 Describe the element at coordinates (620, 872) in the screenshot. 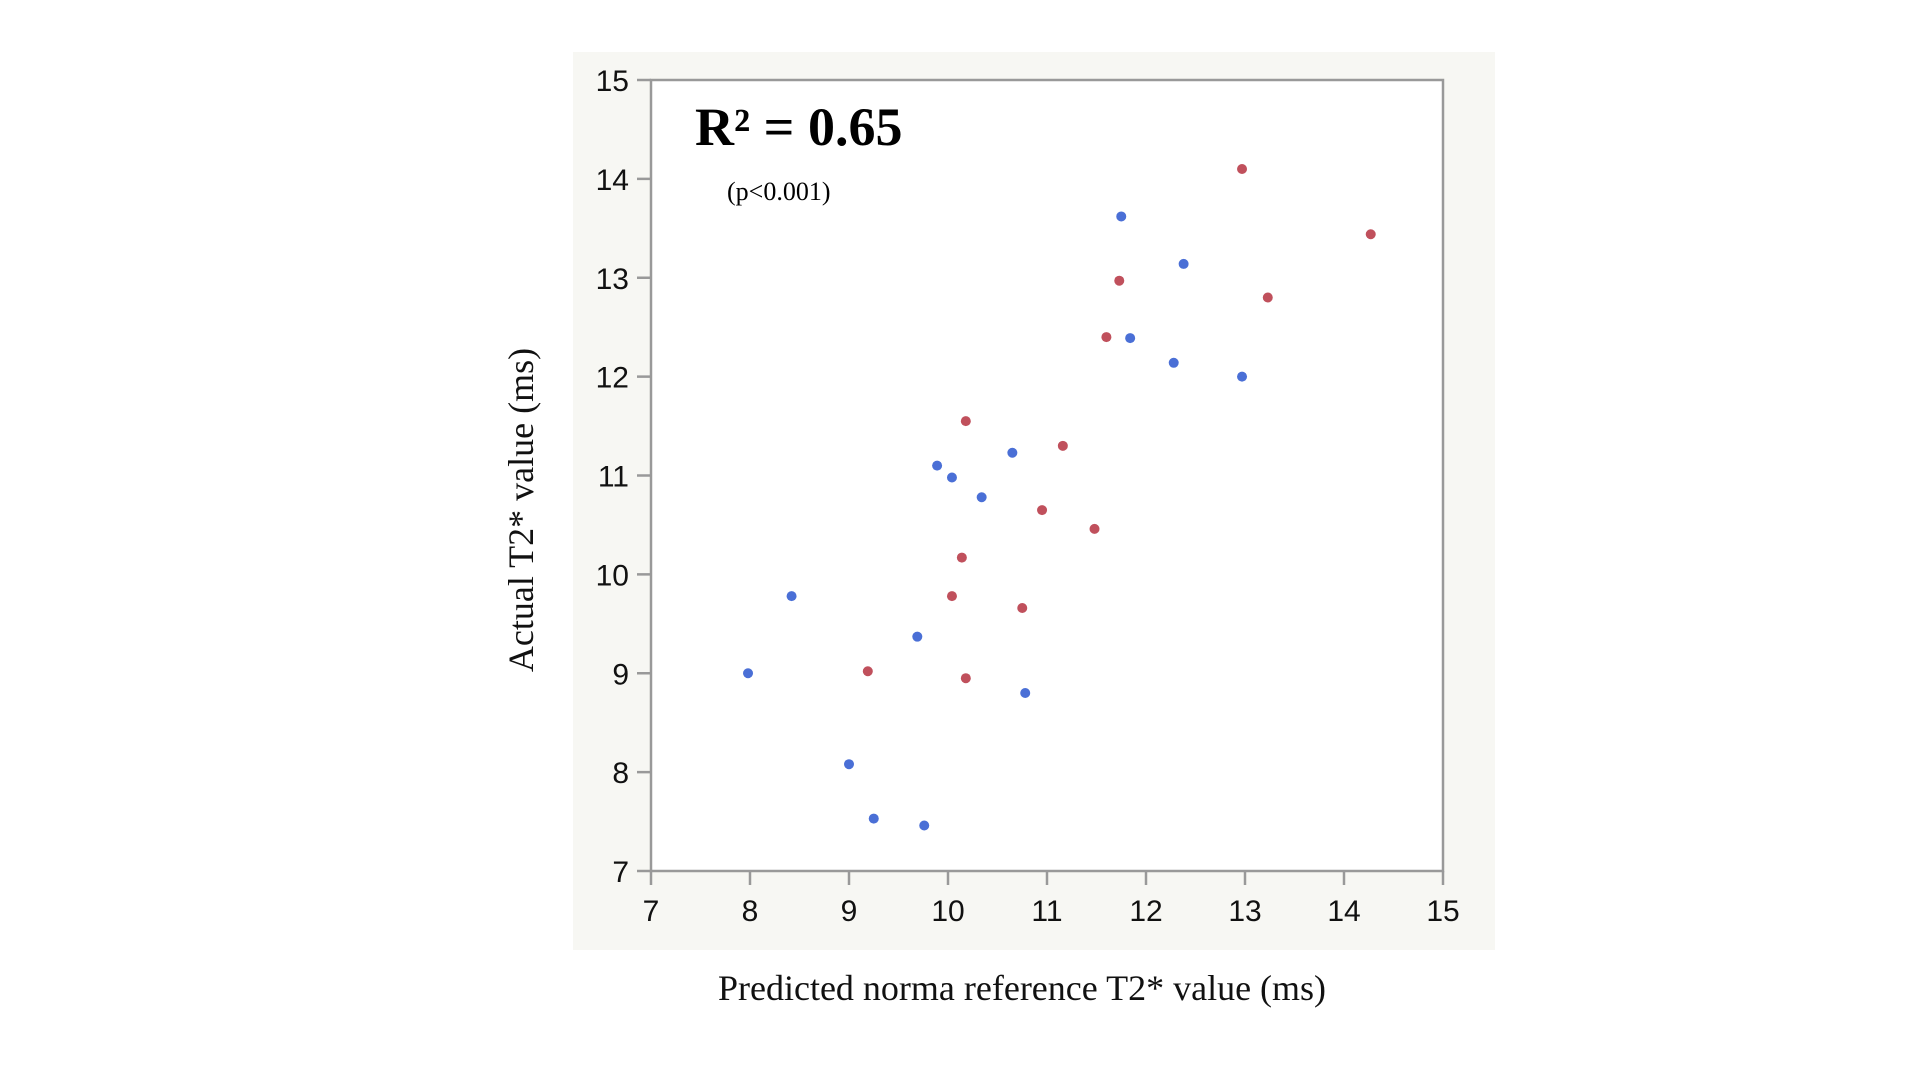

I see `y-tick-label: 7` at that location.